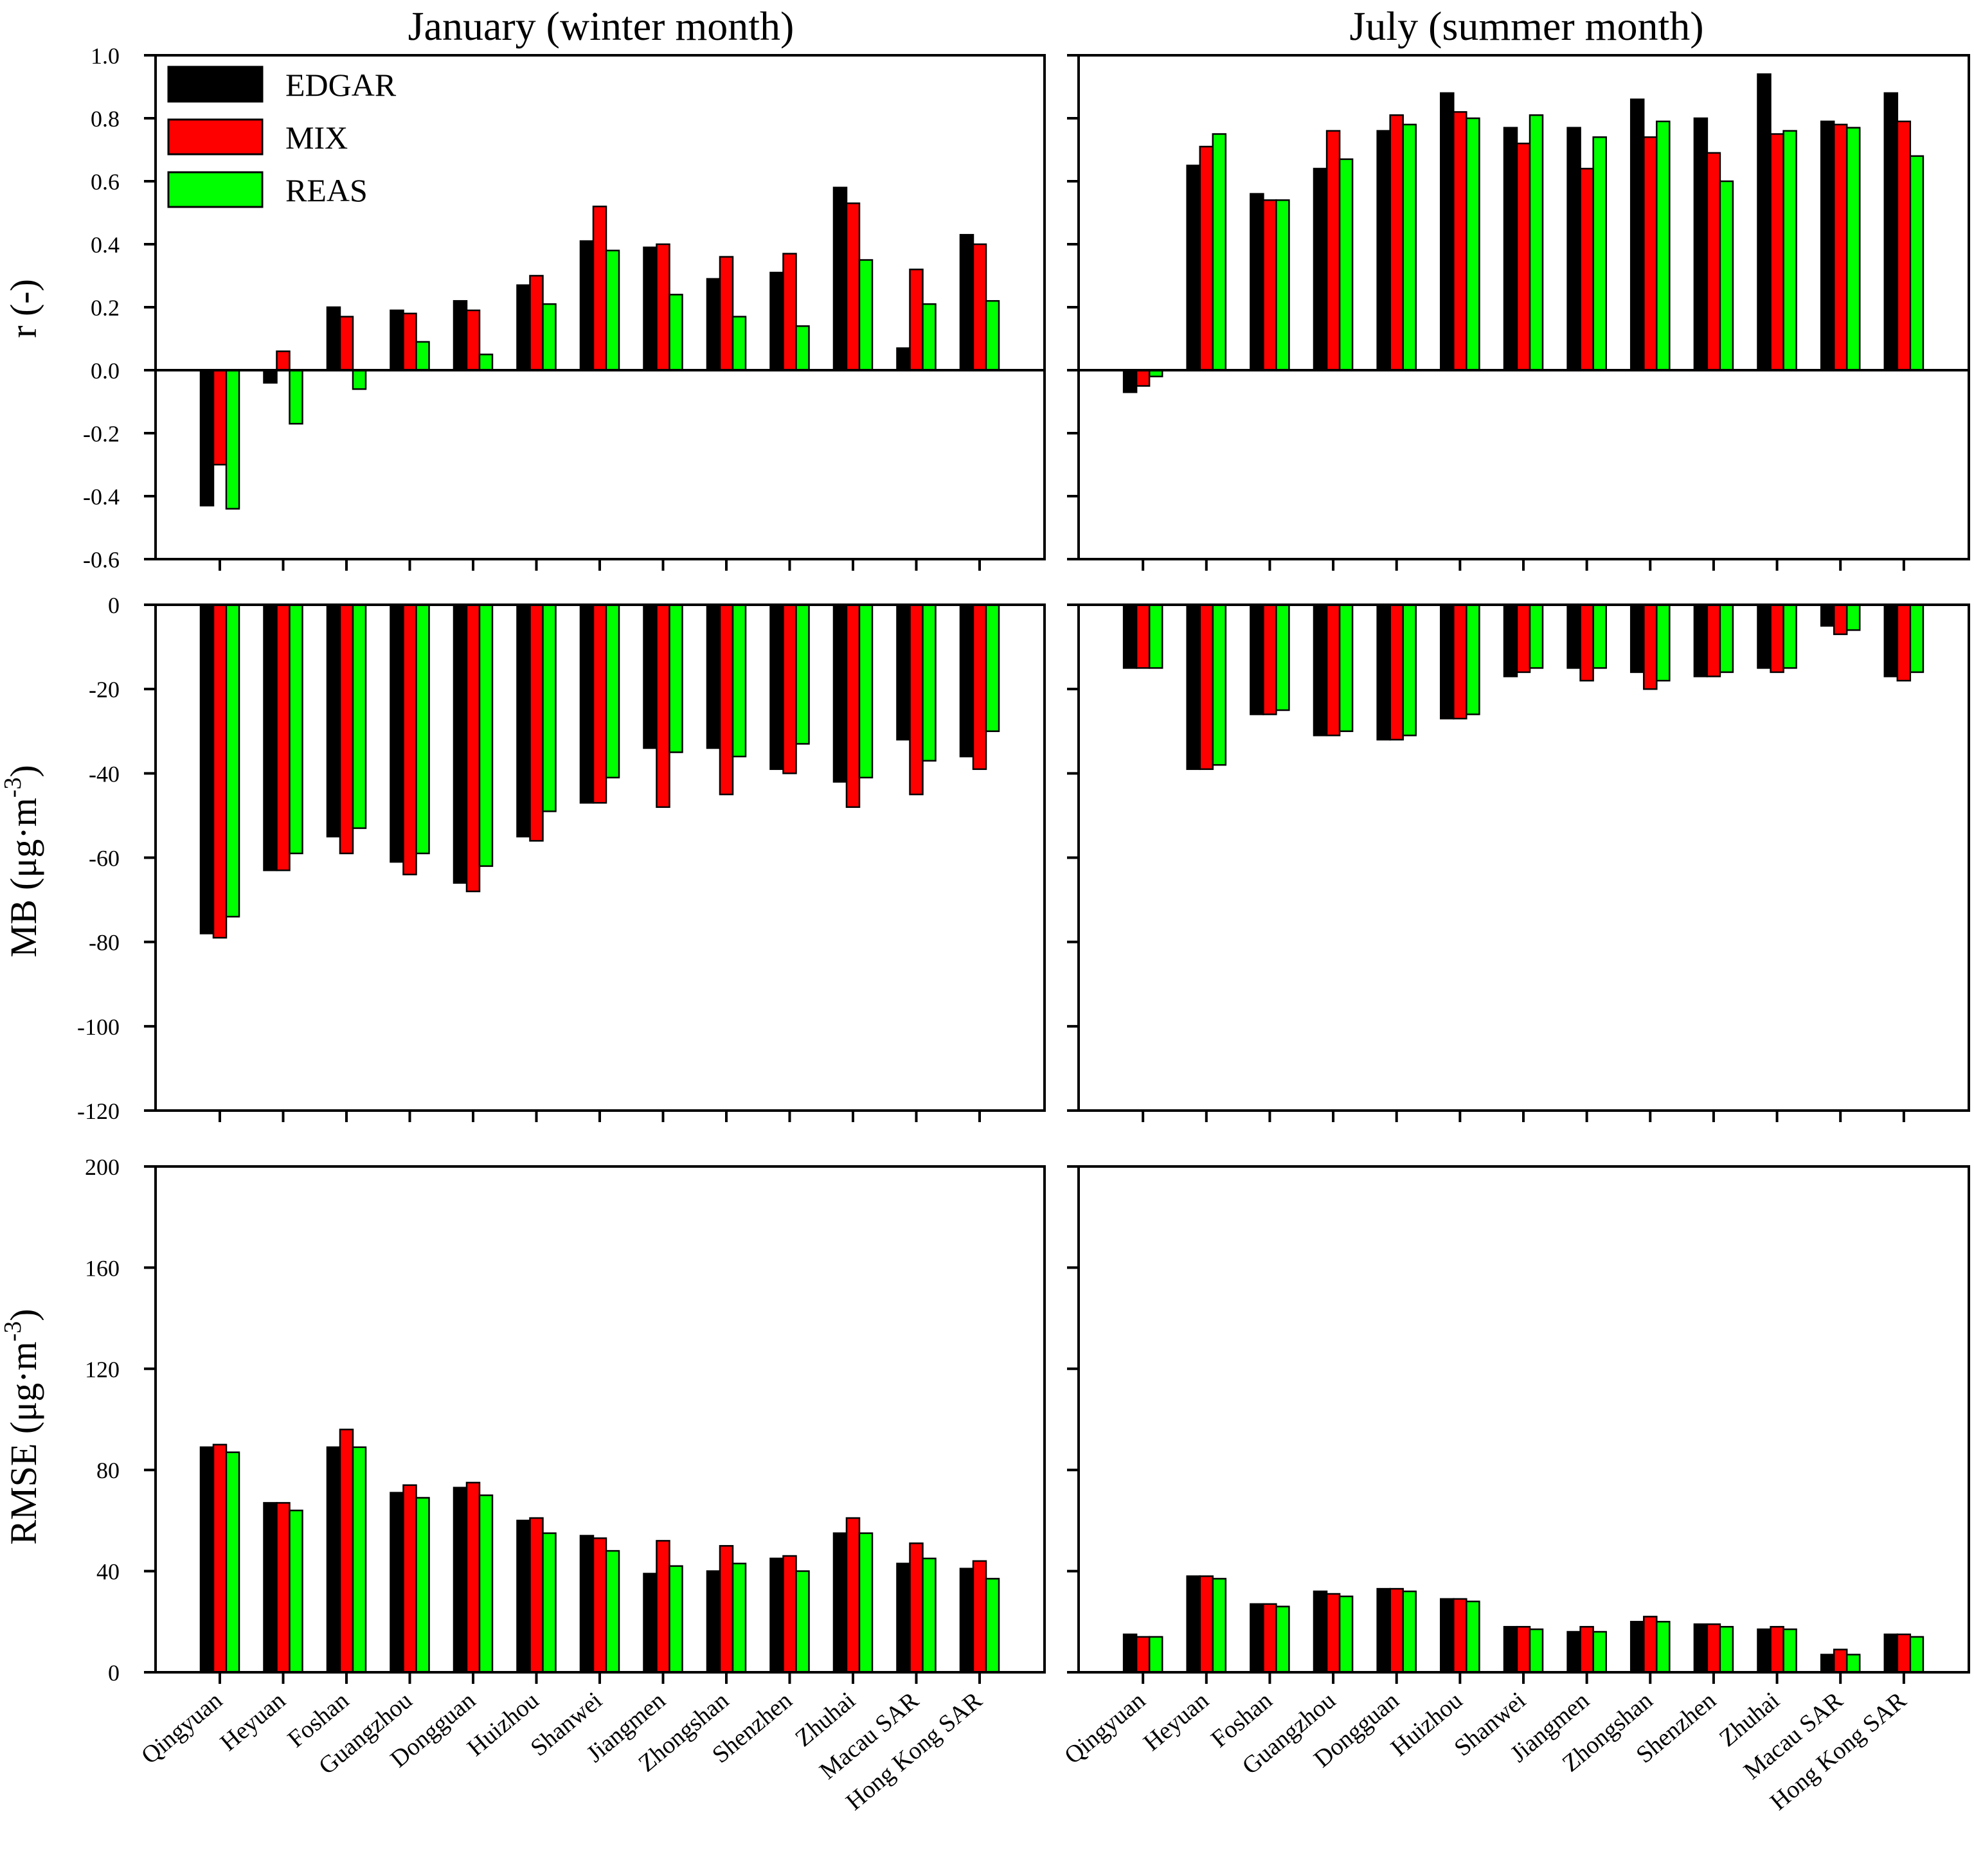 The image size is (1974, 1876). Describe the element at coordinates (101, 497) in the screenshot. I see `y-tick-label: -0.4` at that location.